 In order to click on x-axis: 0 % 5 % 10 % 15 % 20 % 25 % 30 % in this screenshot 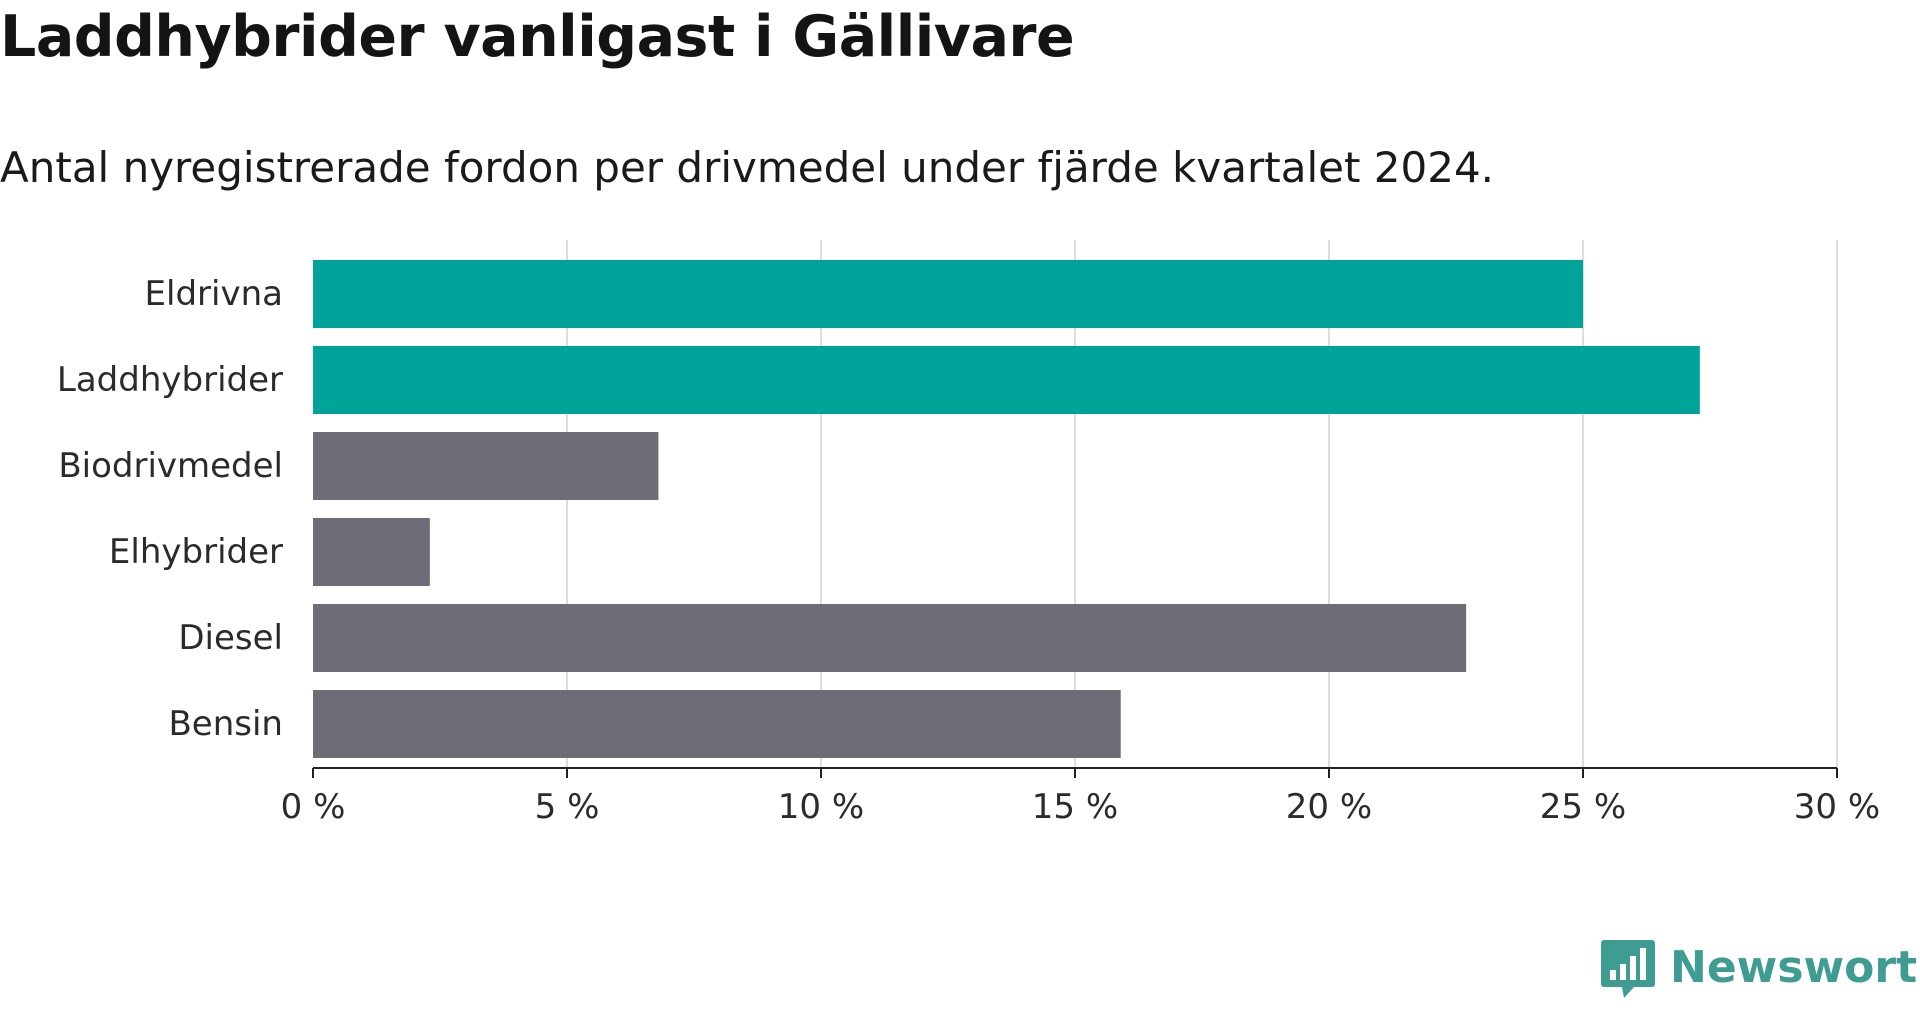, I will do `click(1080, 797)`.